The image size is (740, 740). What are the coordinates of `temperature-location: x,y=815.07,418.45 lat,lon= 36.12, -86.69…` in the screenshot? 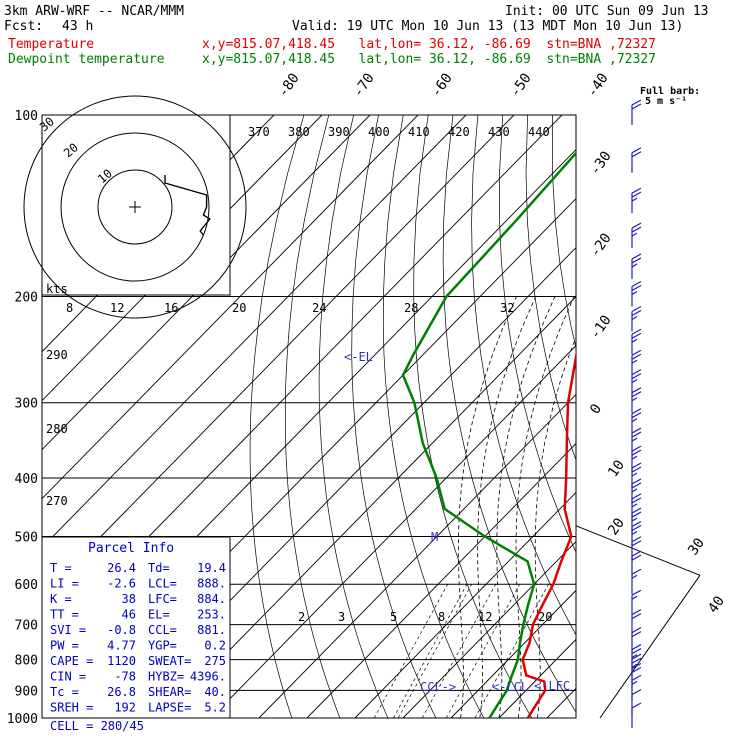 It's located at (429, 44).